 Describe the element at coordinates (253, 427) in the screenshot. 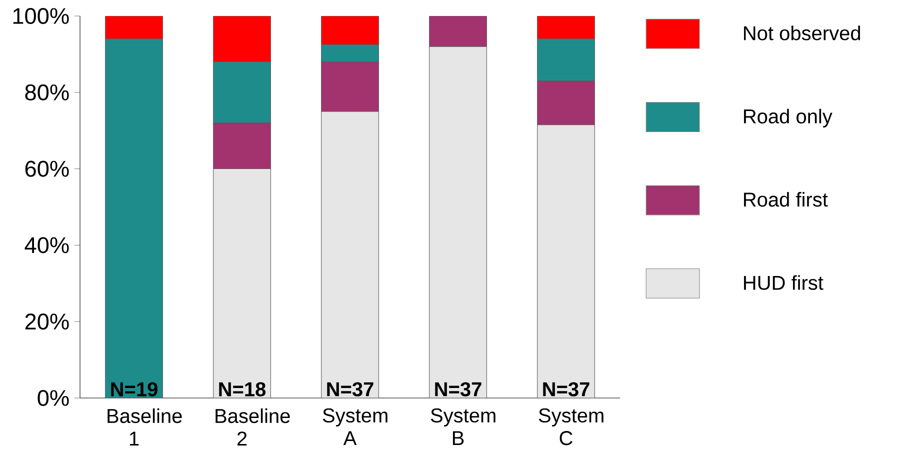

I see `x-tick-label: Baseline 2` at that location.